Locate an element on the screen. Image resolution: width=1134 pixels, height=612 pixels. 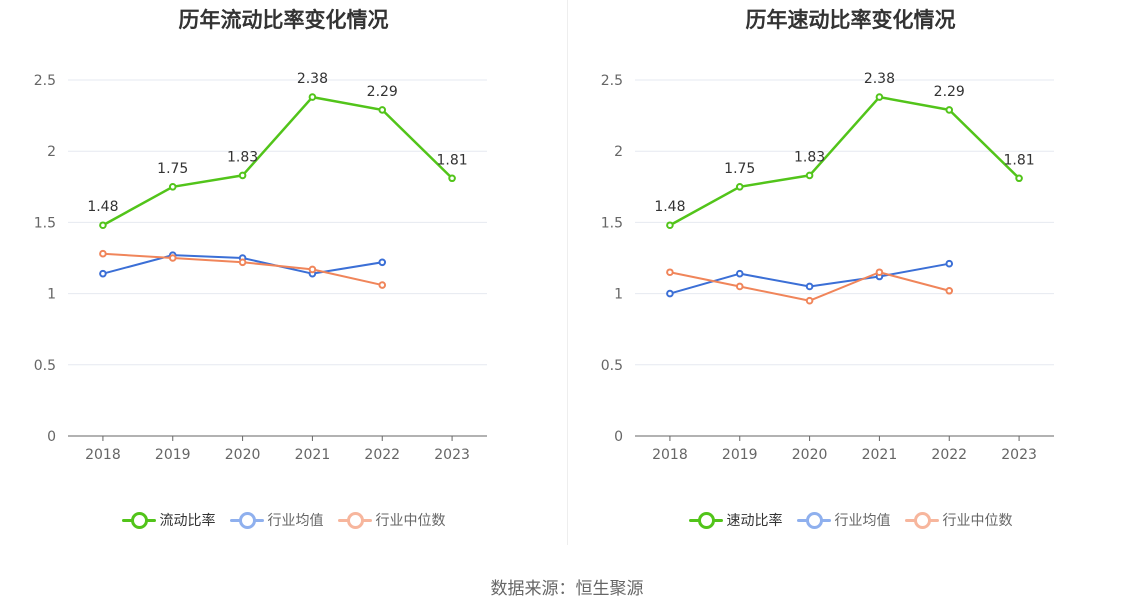
data-source-note: 数据来源：恒生聚源 is located at coordinates (567, 589).